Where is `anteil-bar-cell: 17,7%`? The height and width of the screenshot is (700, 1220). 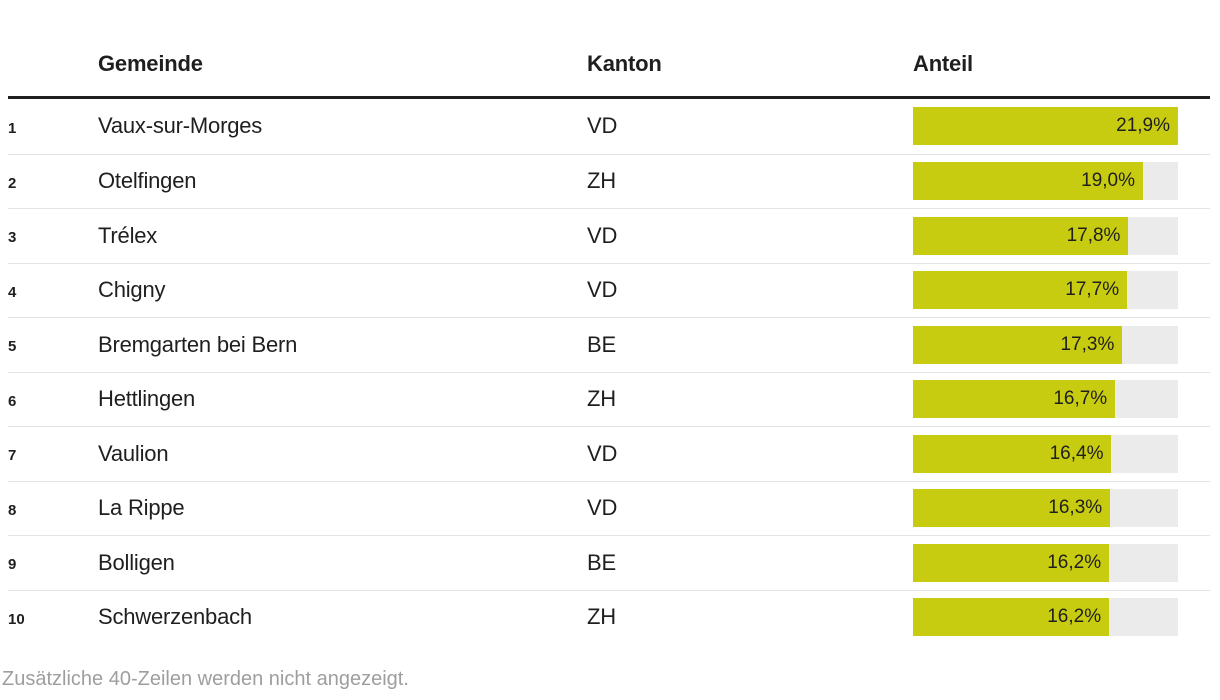
anteil-bar-cell: 17,7% is located at coordinates (1061, 290).